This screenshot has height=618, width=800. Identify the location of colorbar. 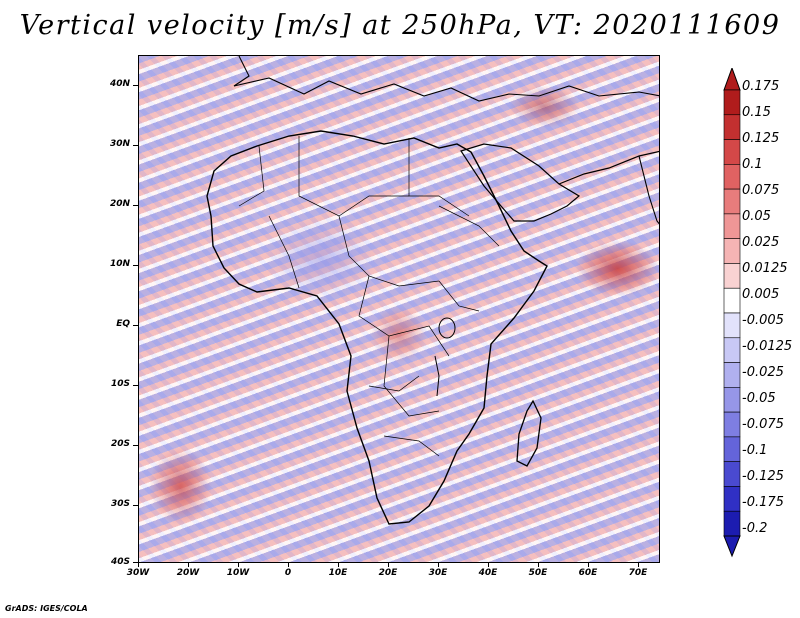
(732, 313).